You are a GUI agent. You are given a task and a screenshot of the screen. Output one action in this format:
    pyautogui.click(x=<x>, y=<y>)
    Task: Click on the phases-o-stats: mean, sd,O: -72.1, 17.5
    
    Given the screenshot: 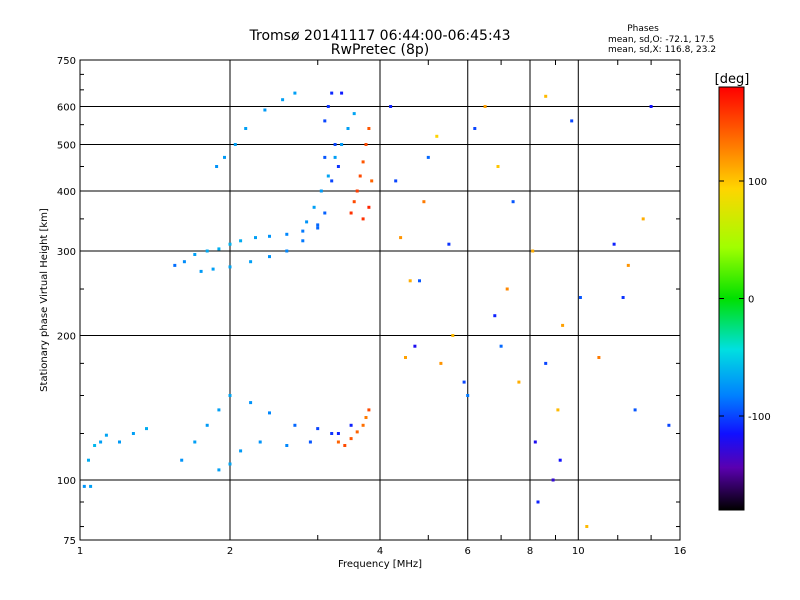 What is the action you would take?
    pyautogui.click(x=661, y=40)
    